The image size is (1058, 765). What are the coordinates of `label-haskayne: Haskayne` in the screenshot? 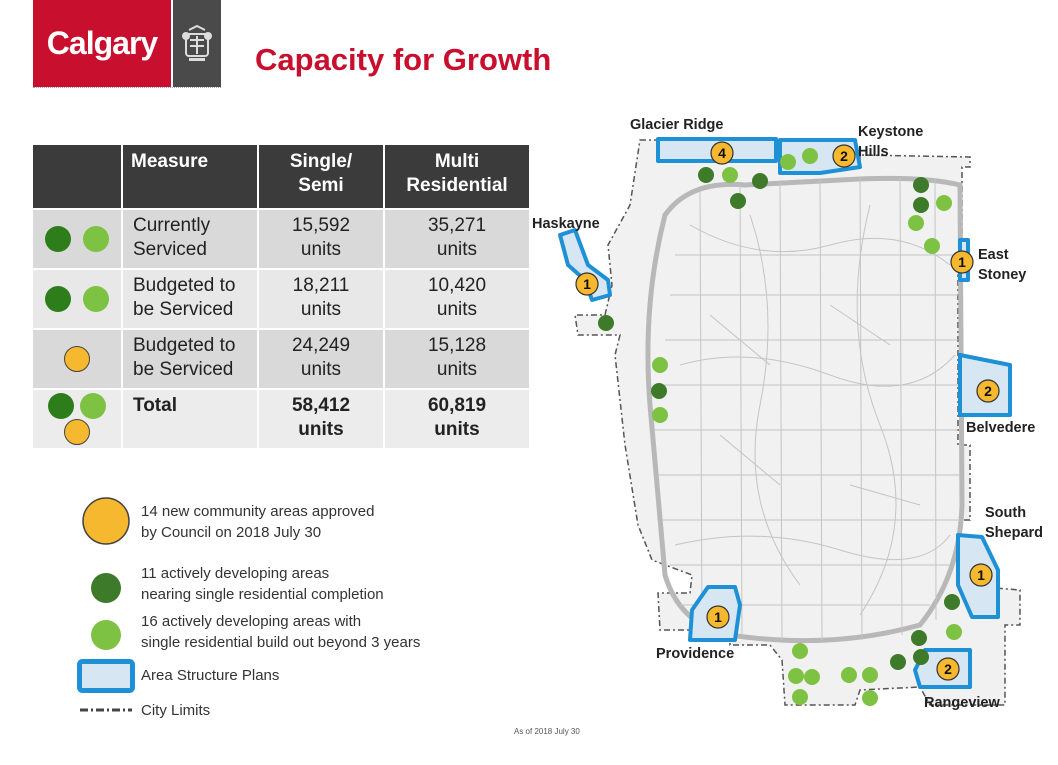 It's located at (566, 224).